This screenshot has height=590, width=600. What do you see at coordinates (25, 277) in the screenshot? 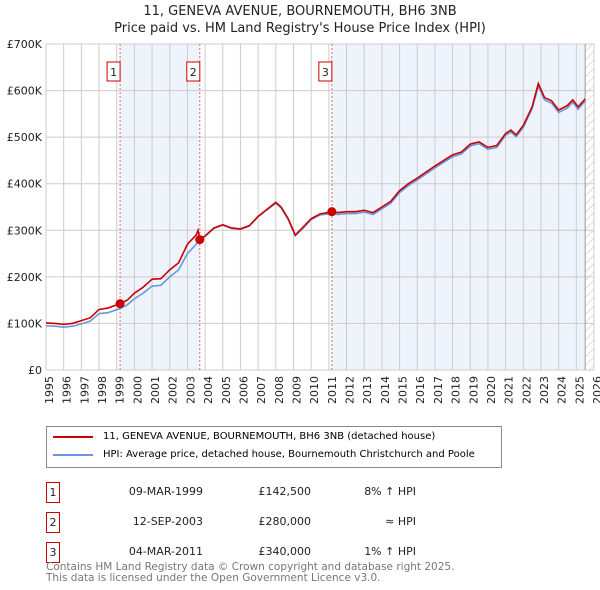
I see `y-tick-label: £200K` at bounding box center [25, 277].